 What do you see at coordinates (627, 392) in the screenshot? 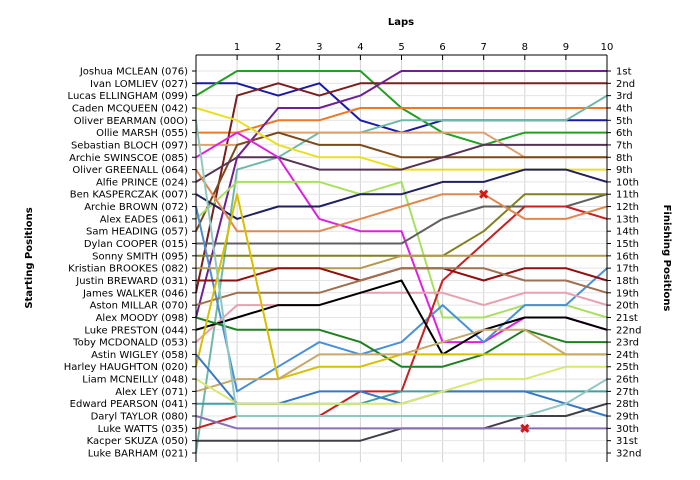
I see `finishing-position-label: 27th` at bounding box center [627, 392].